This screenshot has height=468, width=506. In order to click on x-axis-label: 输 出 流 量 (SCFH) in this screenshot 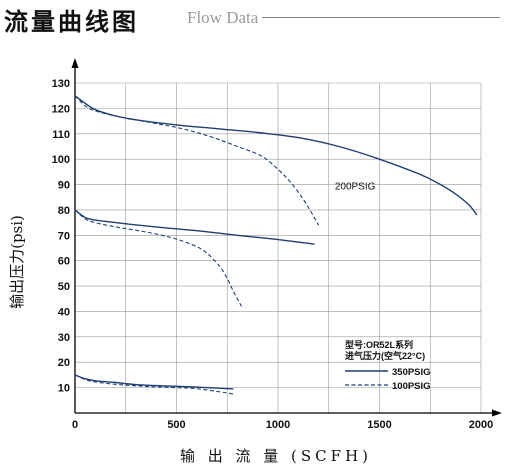, I will do `click(276, 456)`.